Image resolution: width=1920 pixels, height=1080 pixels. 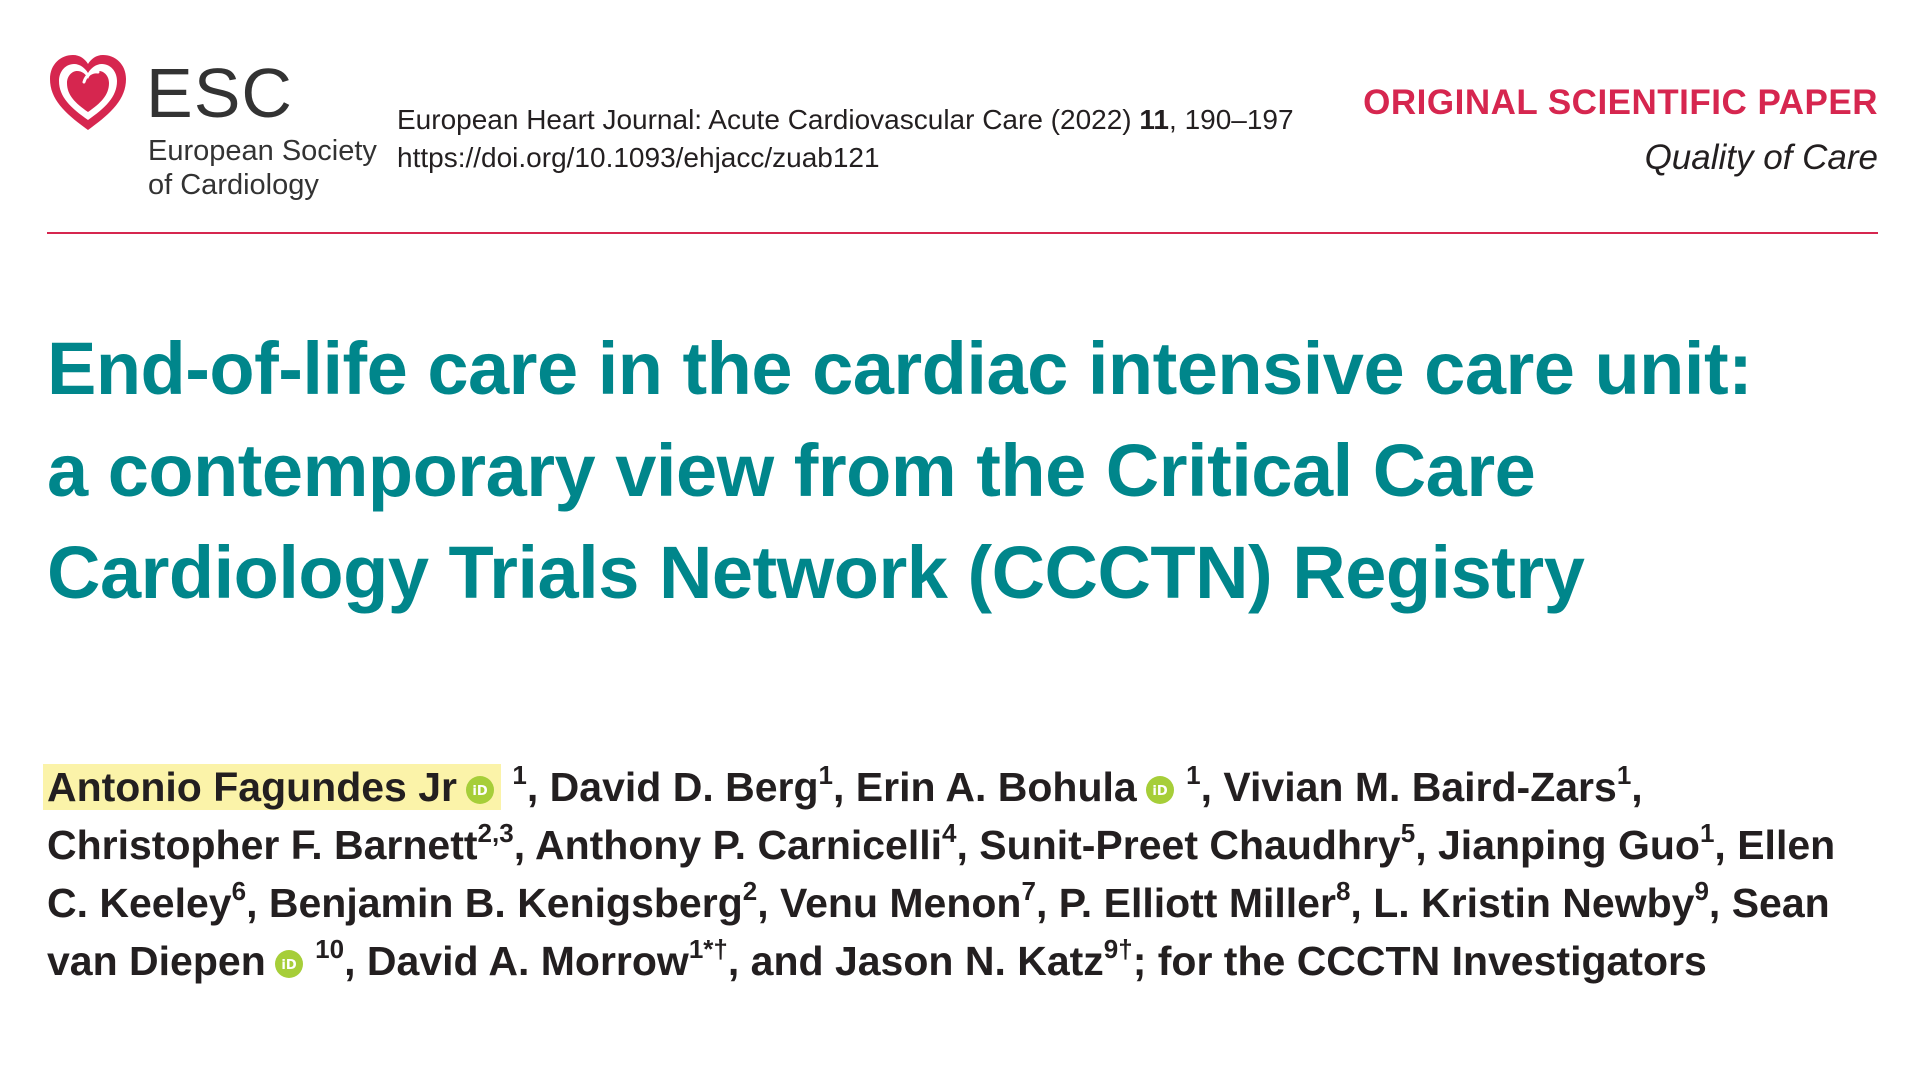 I want to click on affiliation-marker: 8, so click(x=1343, y=891).